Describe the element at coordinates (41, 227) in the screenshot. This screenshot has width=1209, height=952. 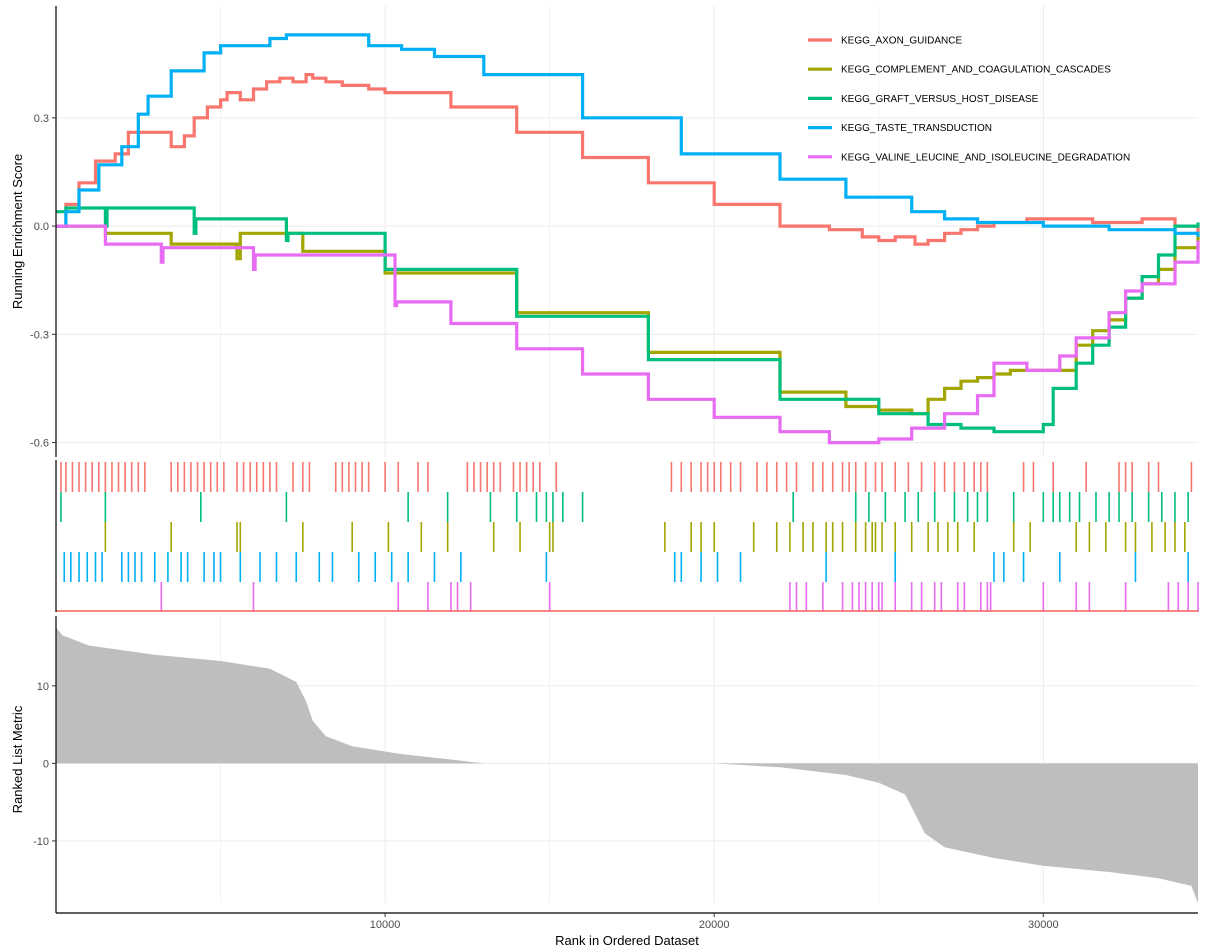
I see `enrichment-y-tick-label: 0.0` at that location.